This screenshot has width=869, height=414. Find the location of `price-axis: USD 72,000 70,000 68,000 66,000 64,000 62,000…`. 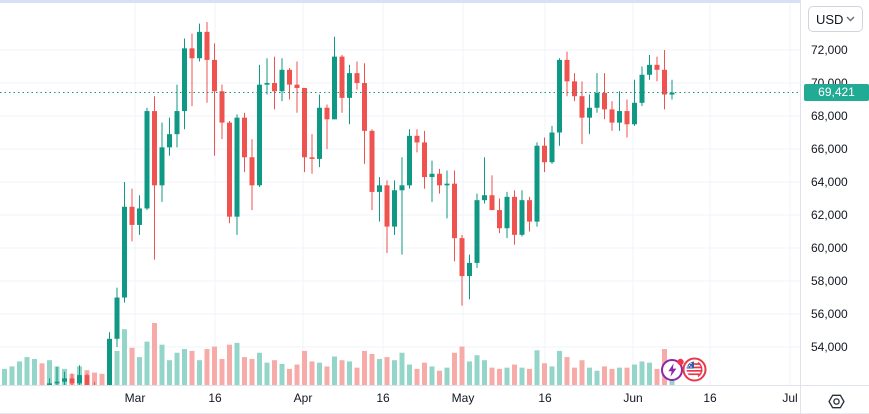

price-axis: USD 72,000 70,000 68,000 66,000 64,000 62,000… is located at coordinates (834, 192).